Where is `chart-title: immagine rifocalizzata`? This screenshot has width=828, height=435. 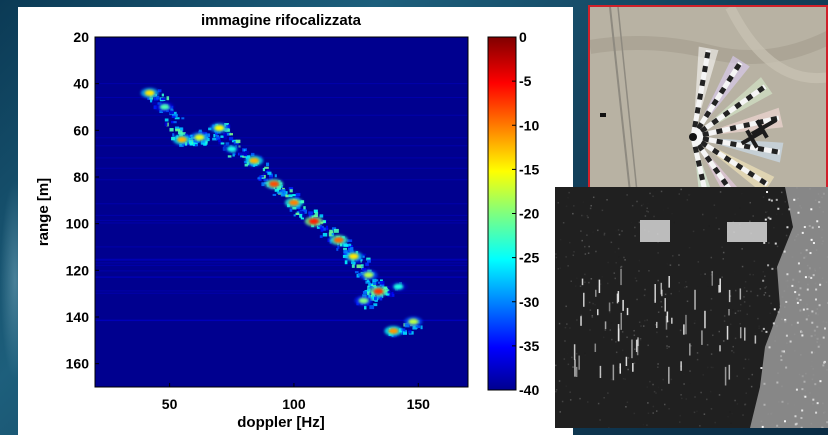 chart-title: immagine rifocalizzata is located at coordinates (281, 20).